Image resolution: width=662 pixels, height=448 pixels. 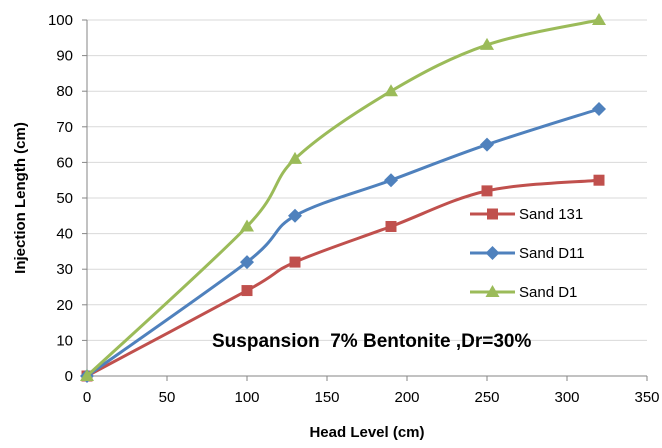 I want to click on y-tick-label-40: 40, so click(x=64, y=234).